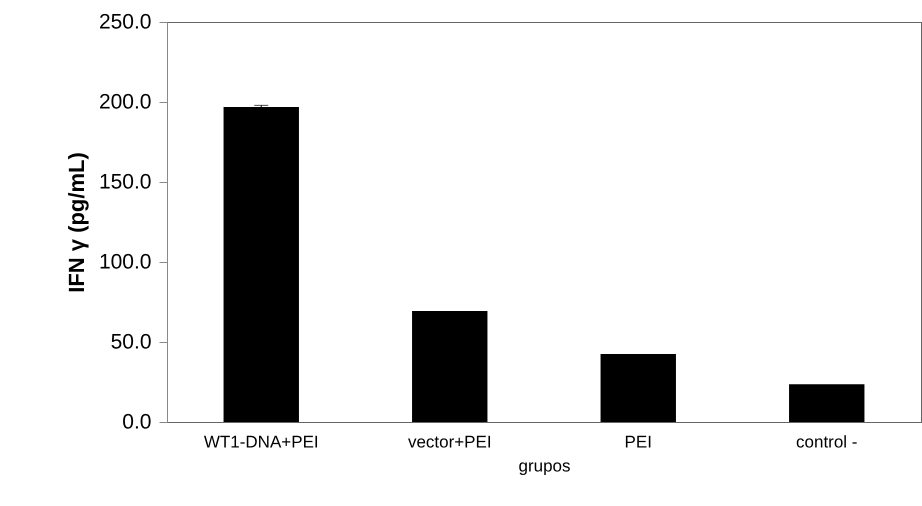 This screenshot has width=922, height=506. What do you see at coordinates (125, 182) in the screenshot?
I see `y-tick-label: 150.0` at bounding box center [125, 182].